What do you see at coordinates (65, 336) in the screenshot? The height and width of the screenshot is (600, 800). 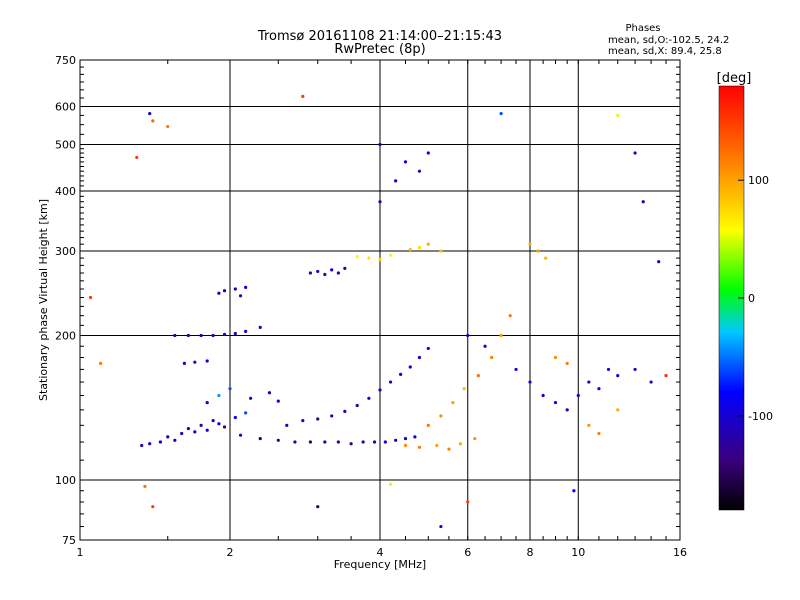 I see `y-tick-label: 200` at bounding box center [65, 336].